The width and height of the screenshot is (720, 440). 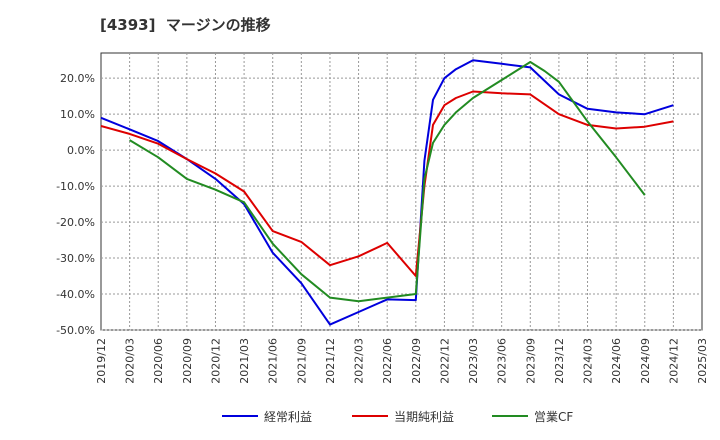 What do you see at coordinates (702, 361) in the screenshot?
I see `x-tick-label: 2025/03` at bounding box center [702, 361].